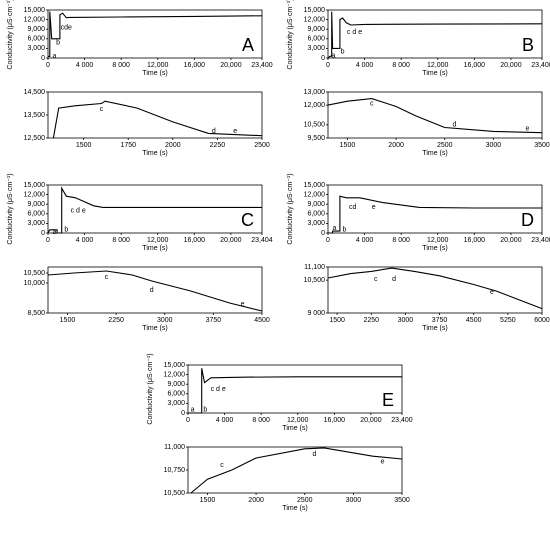 The height and width of the screenshot is (545, 550). What do you see at coordinates (128, 145) in the screenshot?
I see `x-tick-label: 1750` at bounding box center [128, 145].